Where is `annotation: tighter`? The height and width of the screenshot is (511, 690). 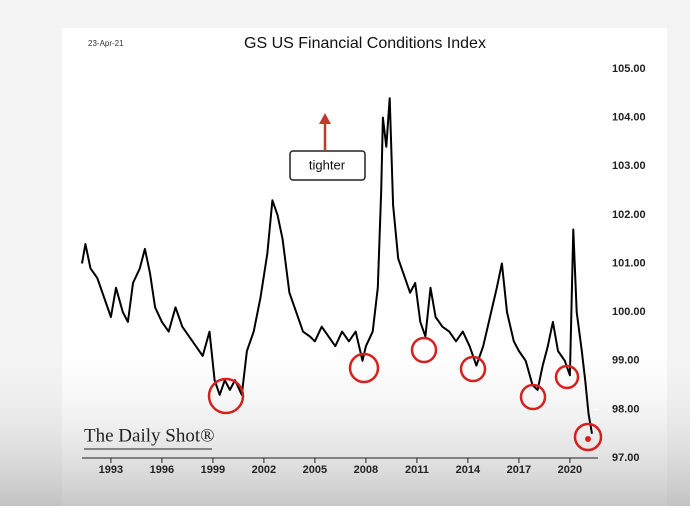
annotation: tighter is located at coordinates (327, 164).